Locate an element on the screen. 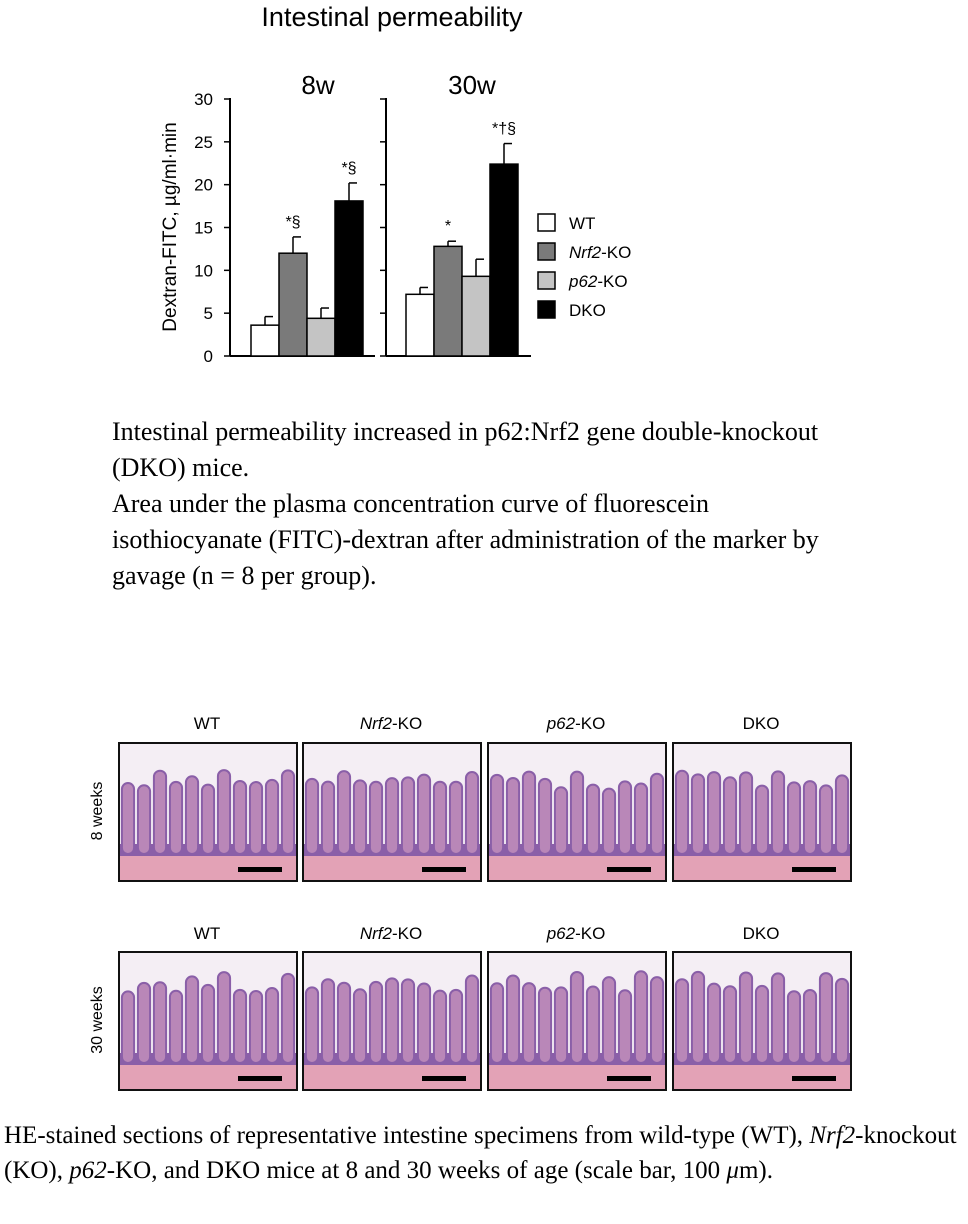 This screenshot has width=968, height=1224. legend-label: DKO is located at coordinates (587, 310).